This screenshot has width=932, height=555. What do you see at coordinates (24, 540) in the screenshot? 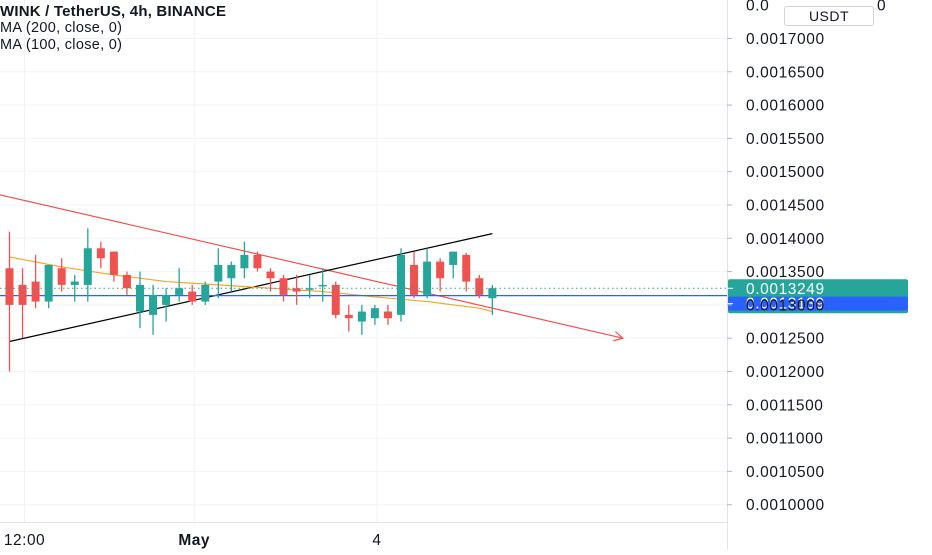
I see `time-tick-label: 12:00` at bounding box center [24, 540].